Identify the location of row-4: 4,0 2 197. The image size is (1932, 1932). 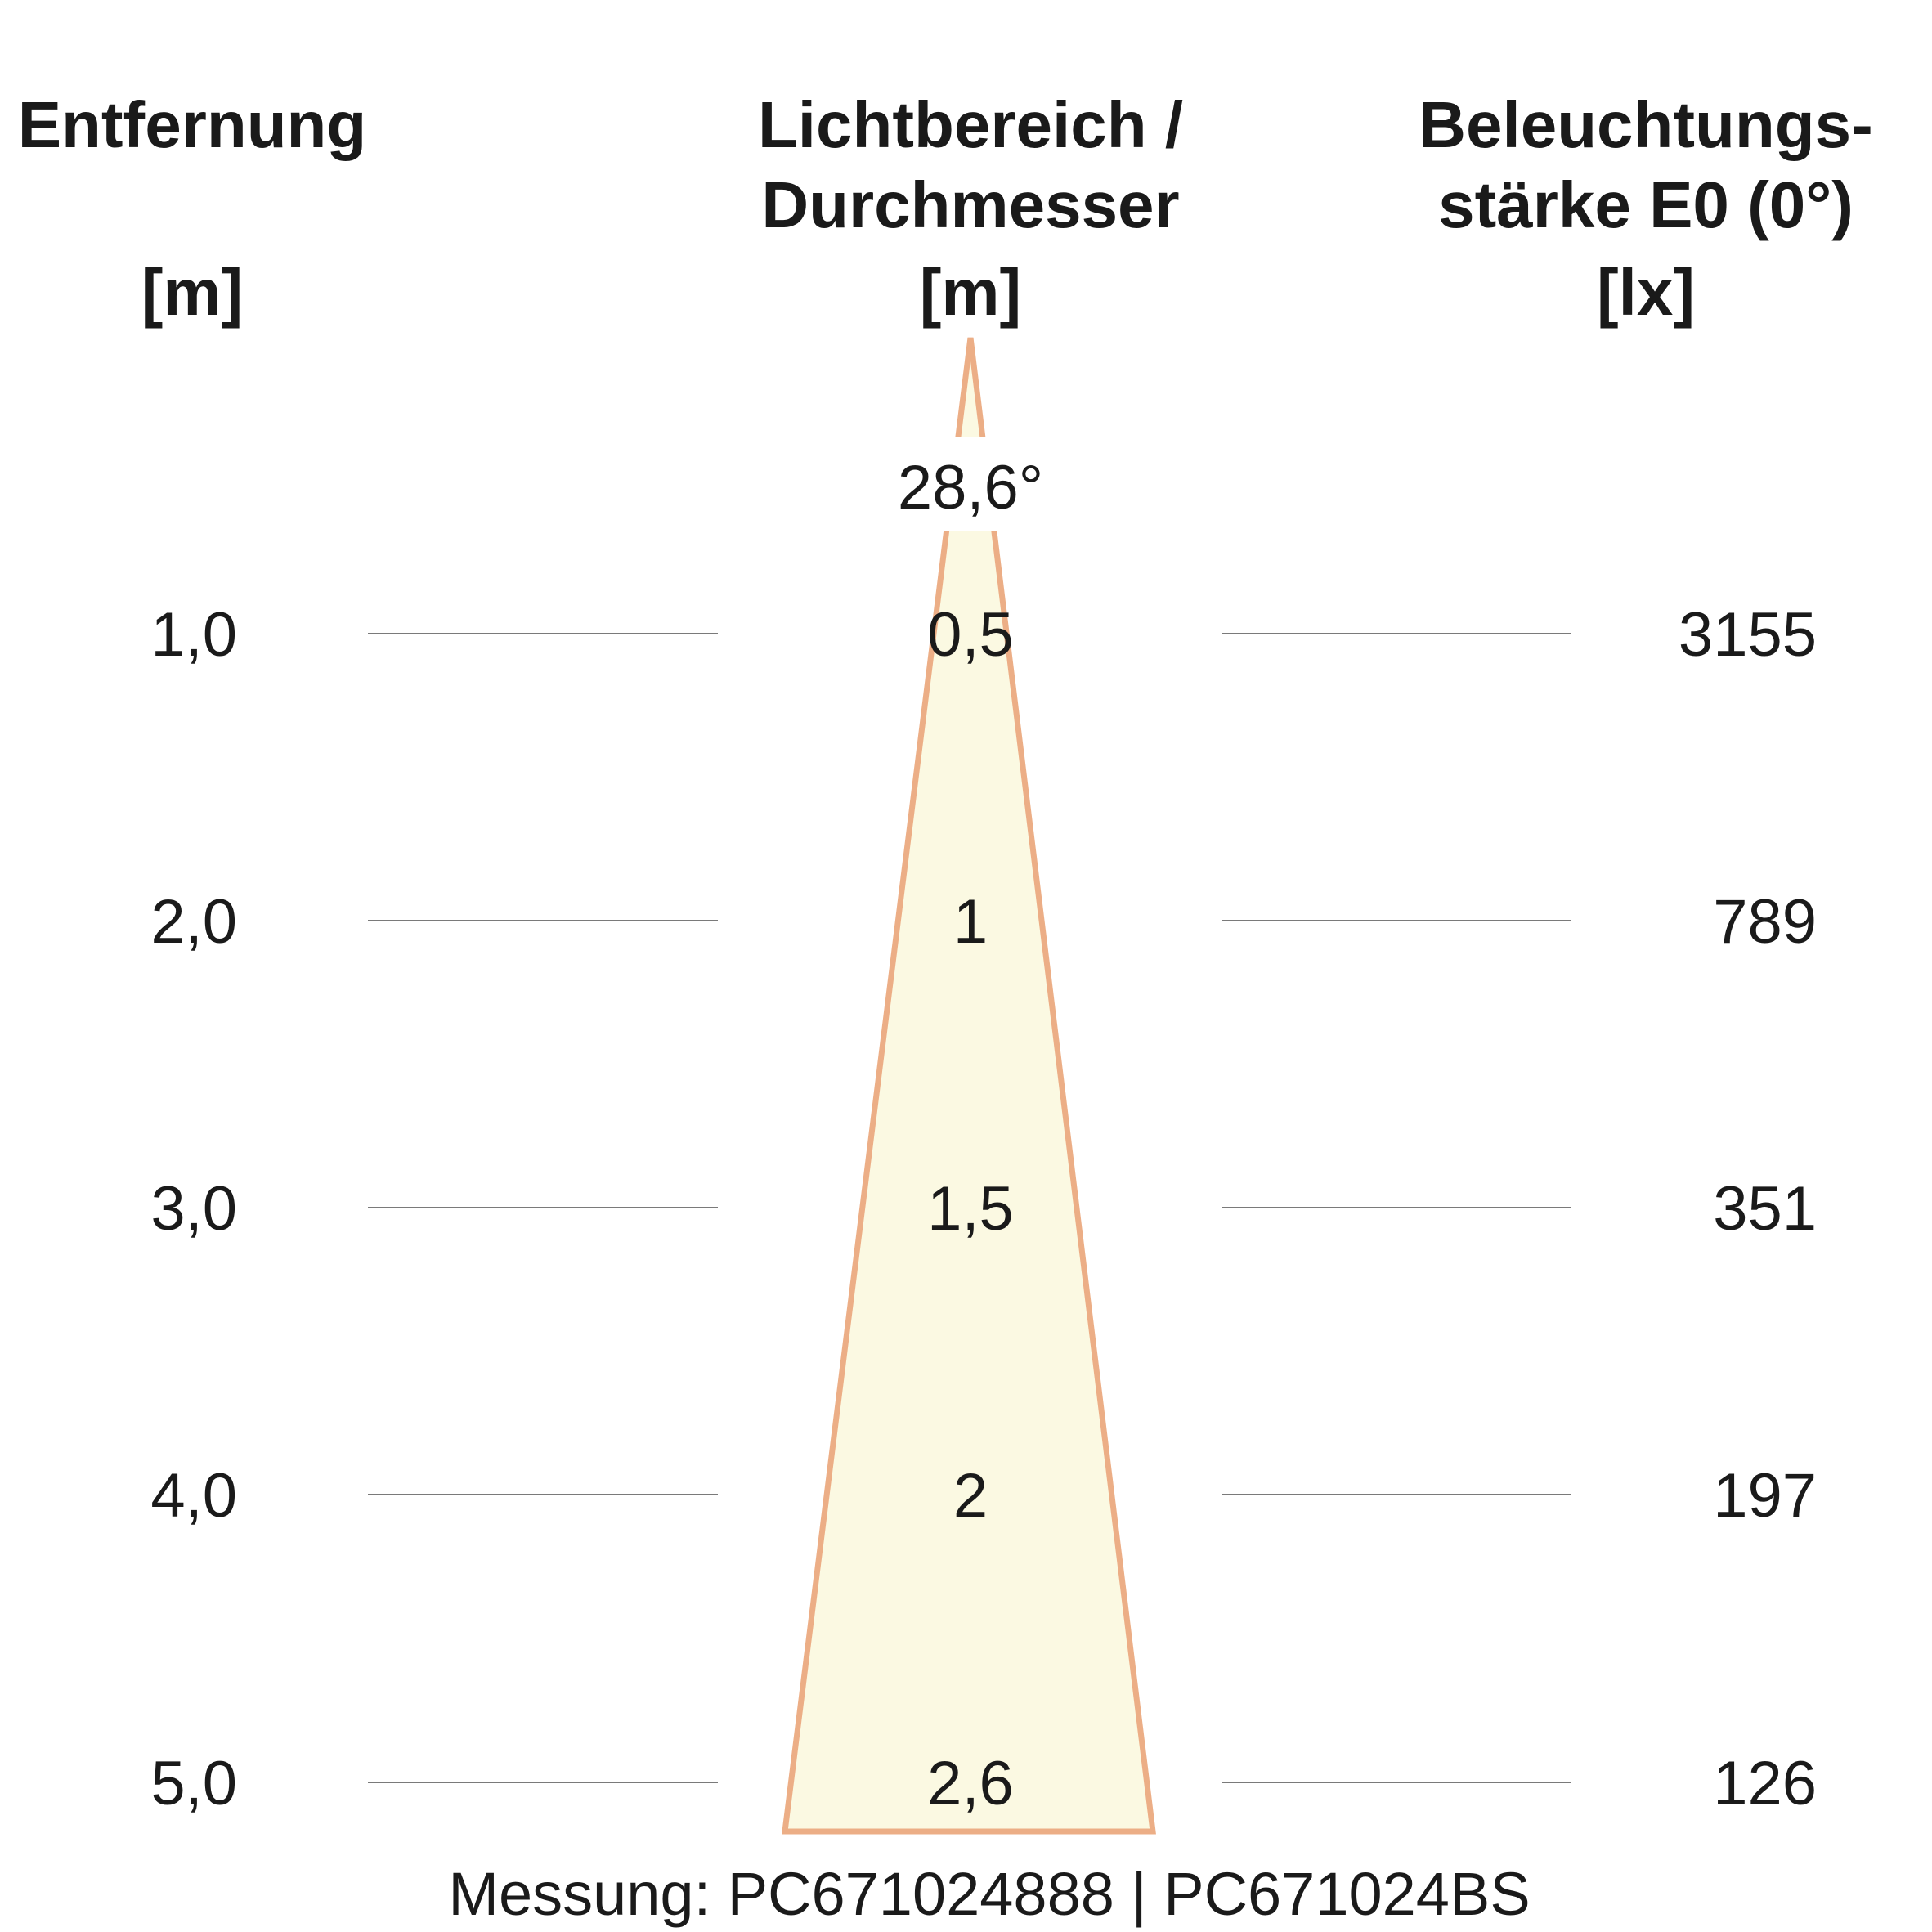
(983, 1496).